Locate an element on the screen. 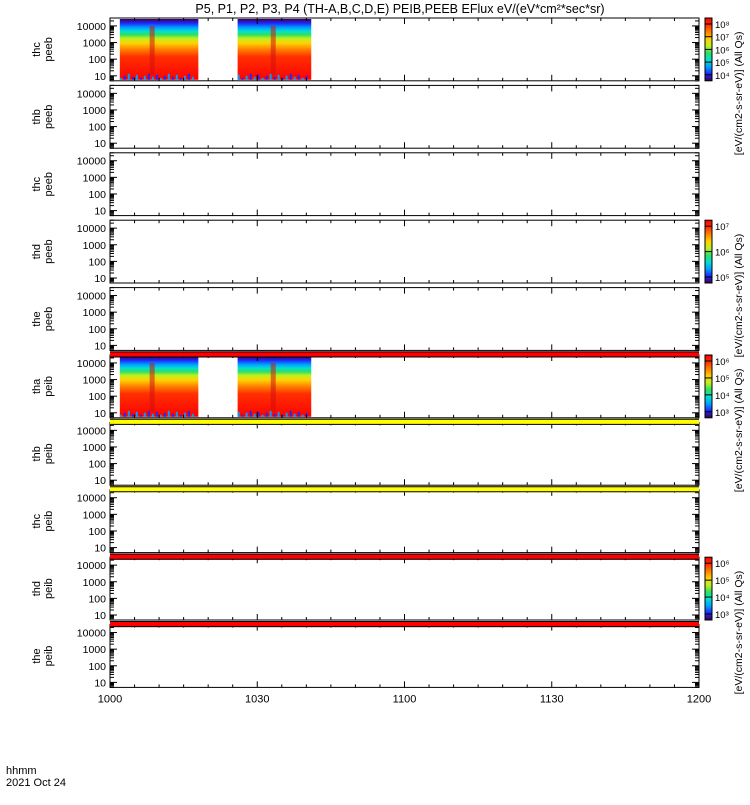 This screenshot has height=805, width=750. panel-thc-peib: 10 100 1000 10000 thc peib is located at coordinates (365, 522).